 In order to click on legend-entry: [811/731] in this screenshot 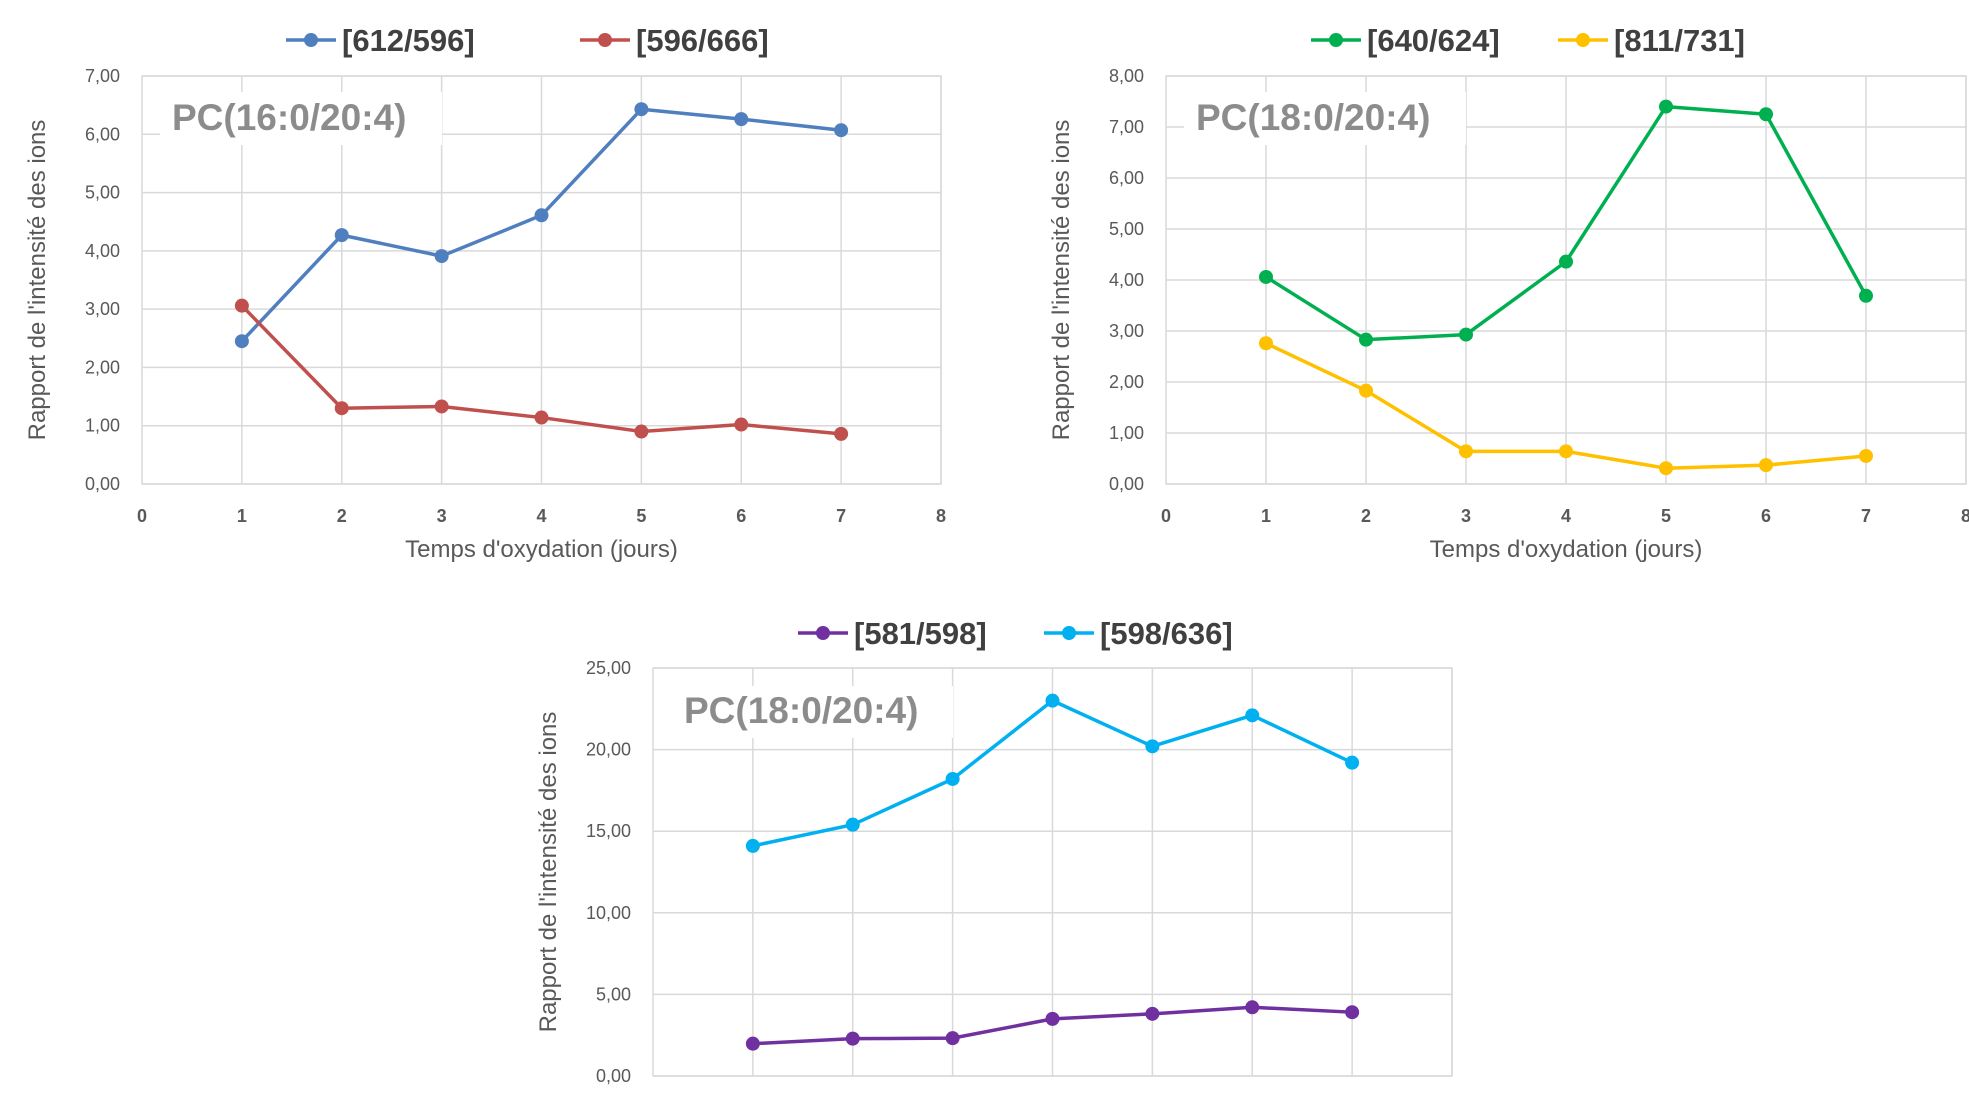, I will do `click(1679, 40)`.